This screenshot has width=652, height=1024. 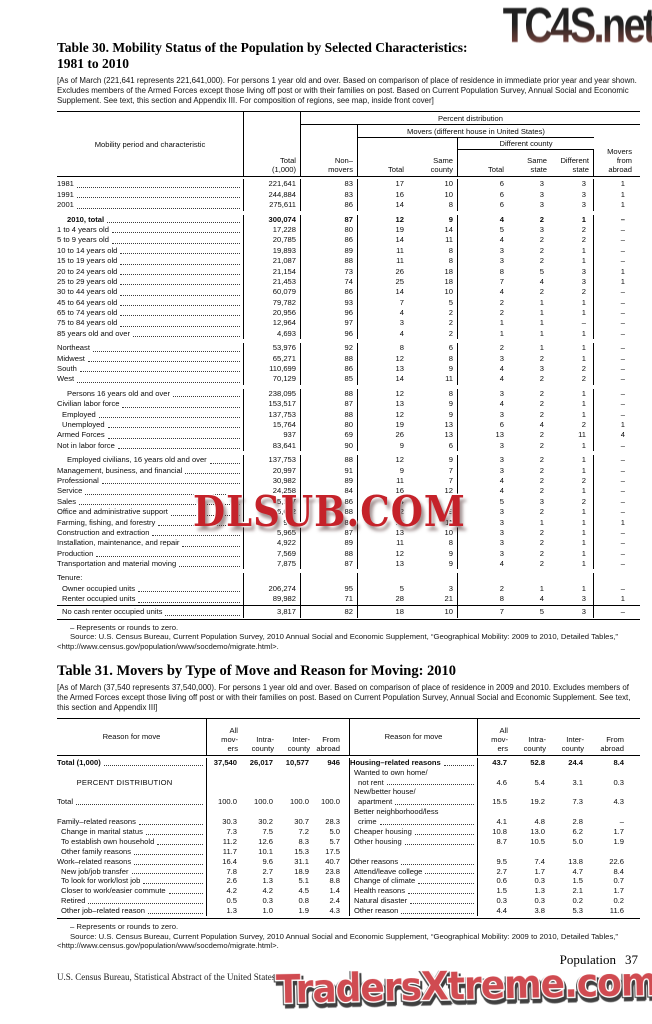 I want to click on table31-row: New/better house/, so click(x=348, y=792).